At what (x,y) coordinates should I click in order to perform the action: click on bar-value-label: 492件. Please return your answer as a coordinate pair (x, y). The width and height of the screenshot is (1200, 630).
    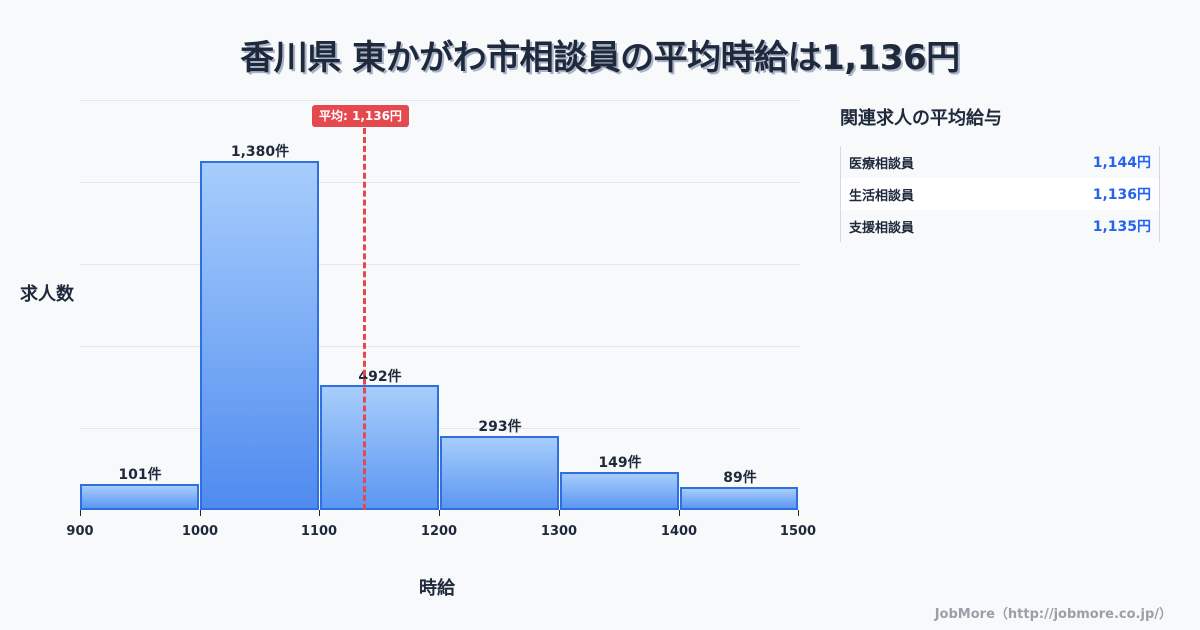
    Looking at the image, I should click on (380, 377).